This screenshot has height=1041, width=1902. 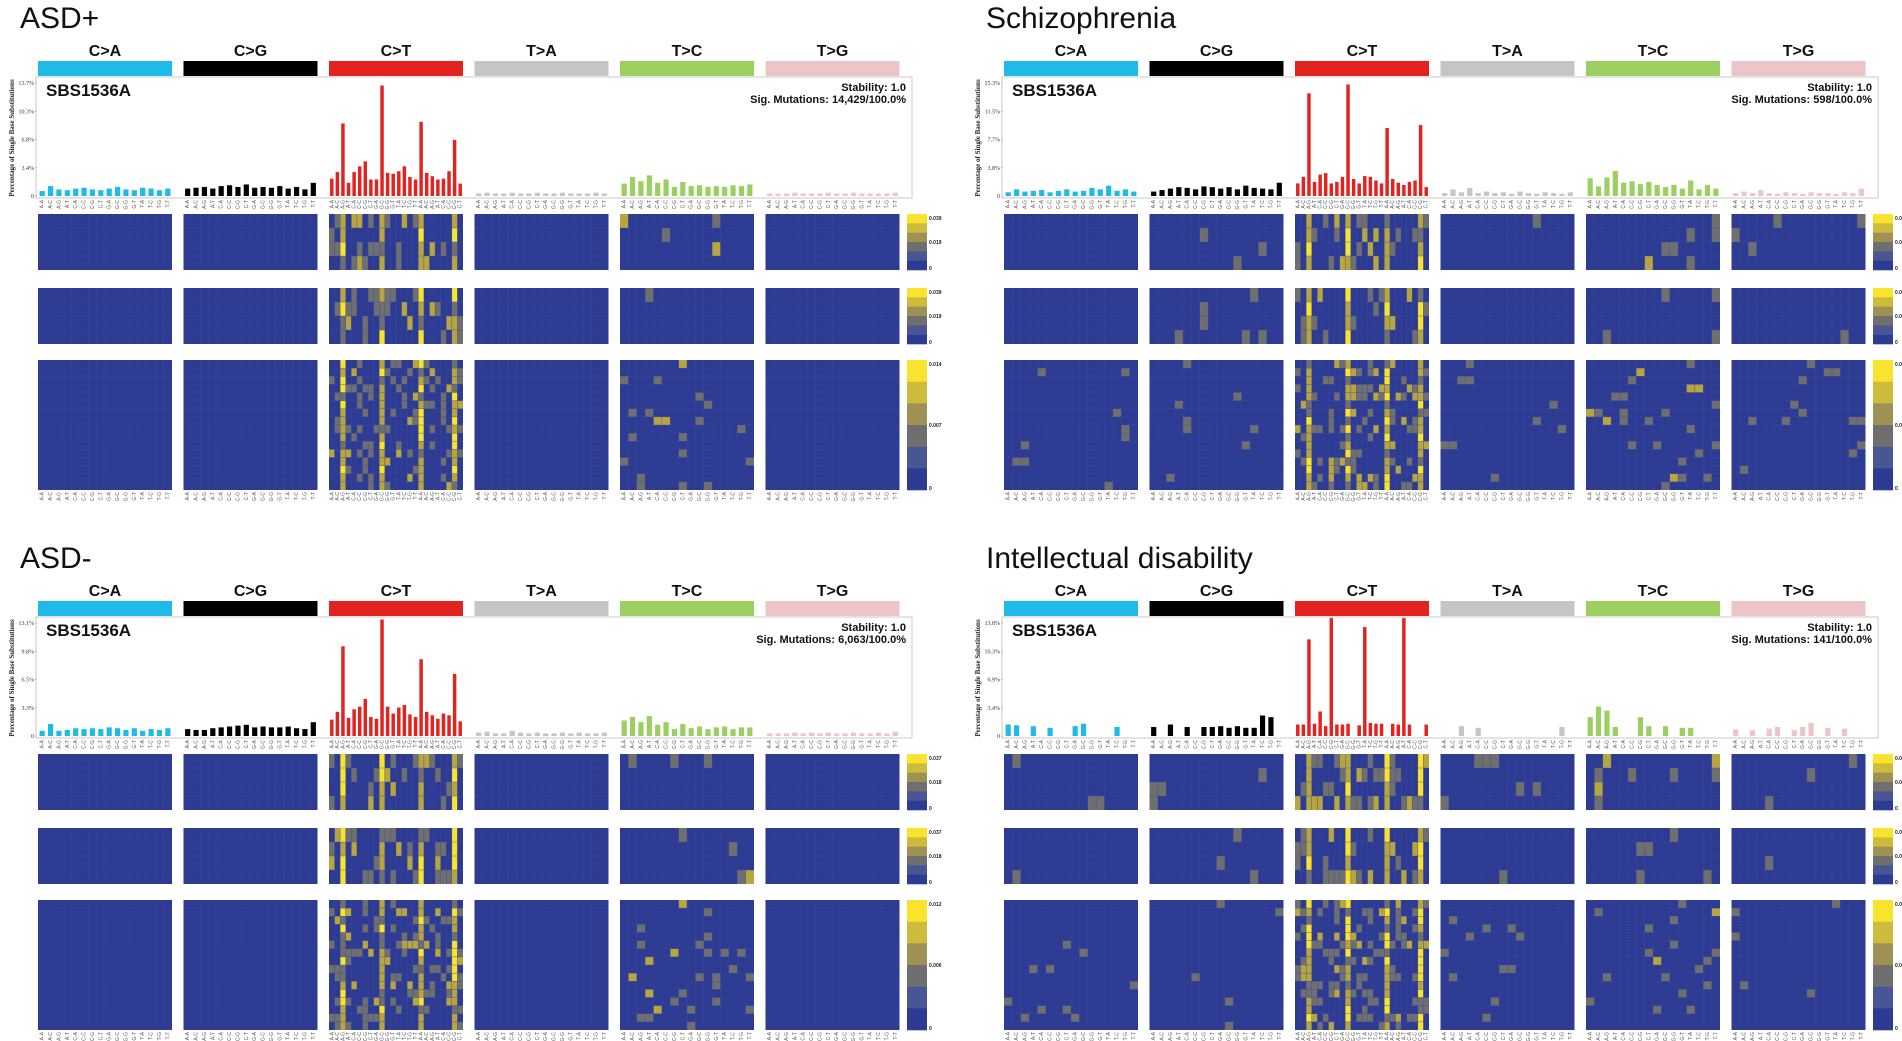 What do you see at coordinates (1326, 1036) in the screenshot?
I see `x-context-label: C-C` at bounding box center [1326, 1036].